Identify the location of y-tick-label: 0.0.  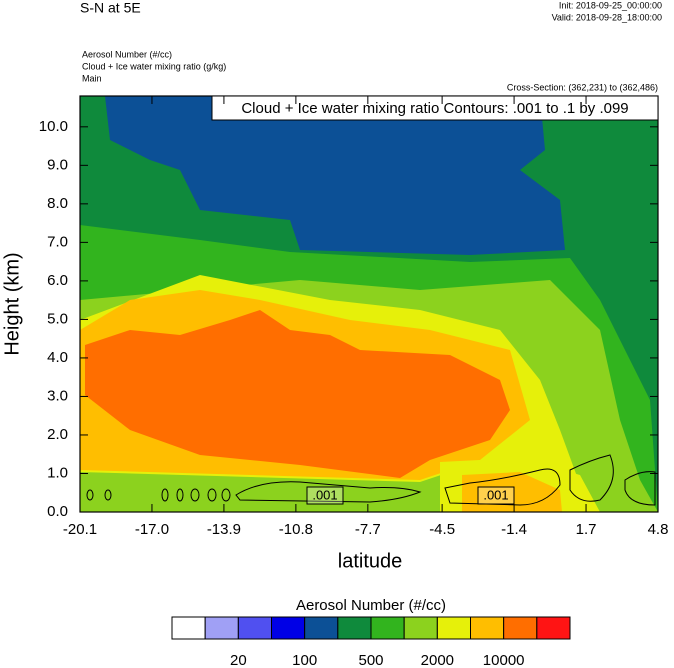
(57, 511).